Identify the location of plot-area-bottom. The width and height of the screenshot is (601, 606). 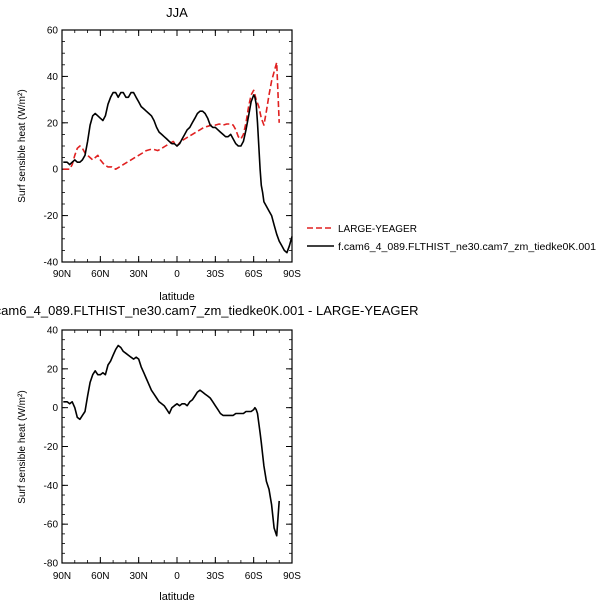
(171, 440).